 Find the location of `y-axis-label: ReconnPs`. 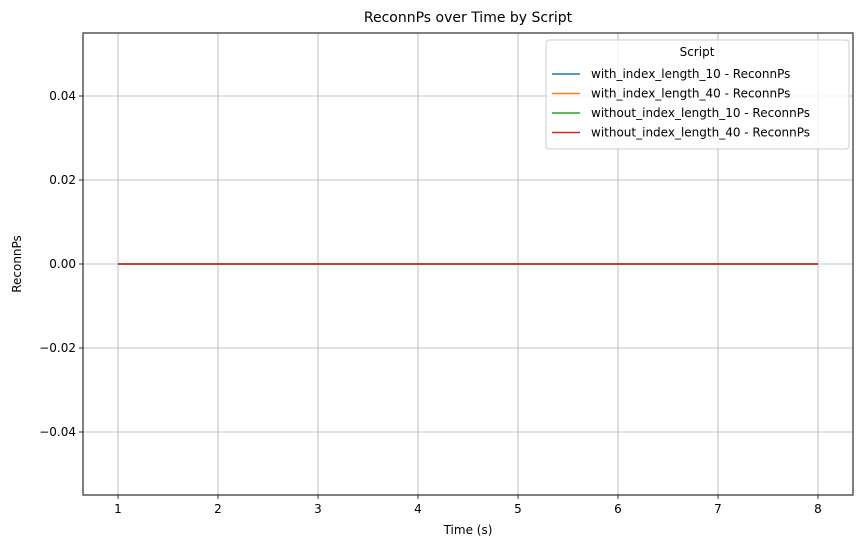

y-axis-label: ReconnPs is located at coordinates (17, 264).